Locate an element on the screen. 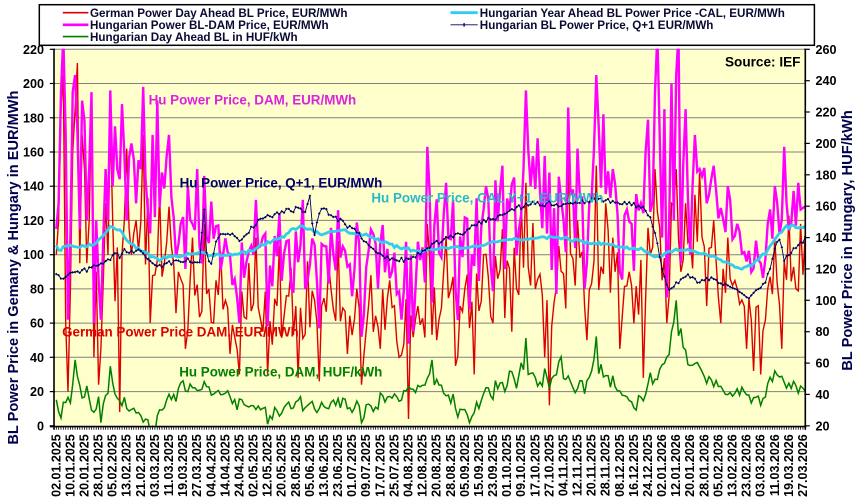 The height and width of the screenshot is (504, 859). svg-text: 11.03.2025 is located at coordinates (169, 465).